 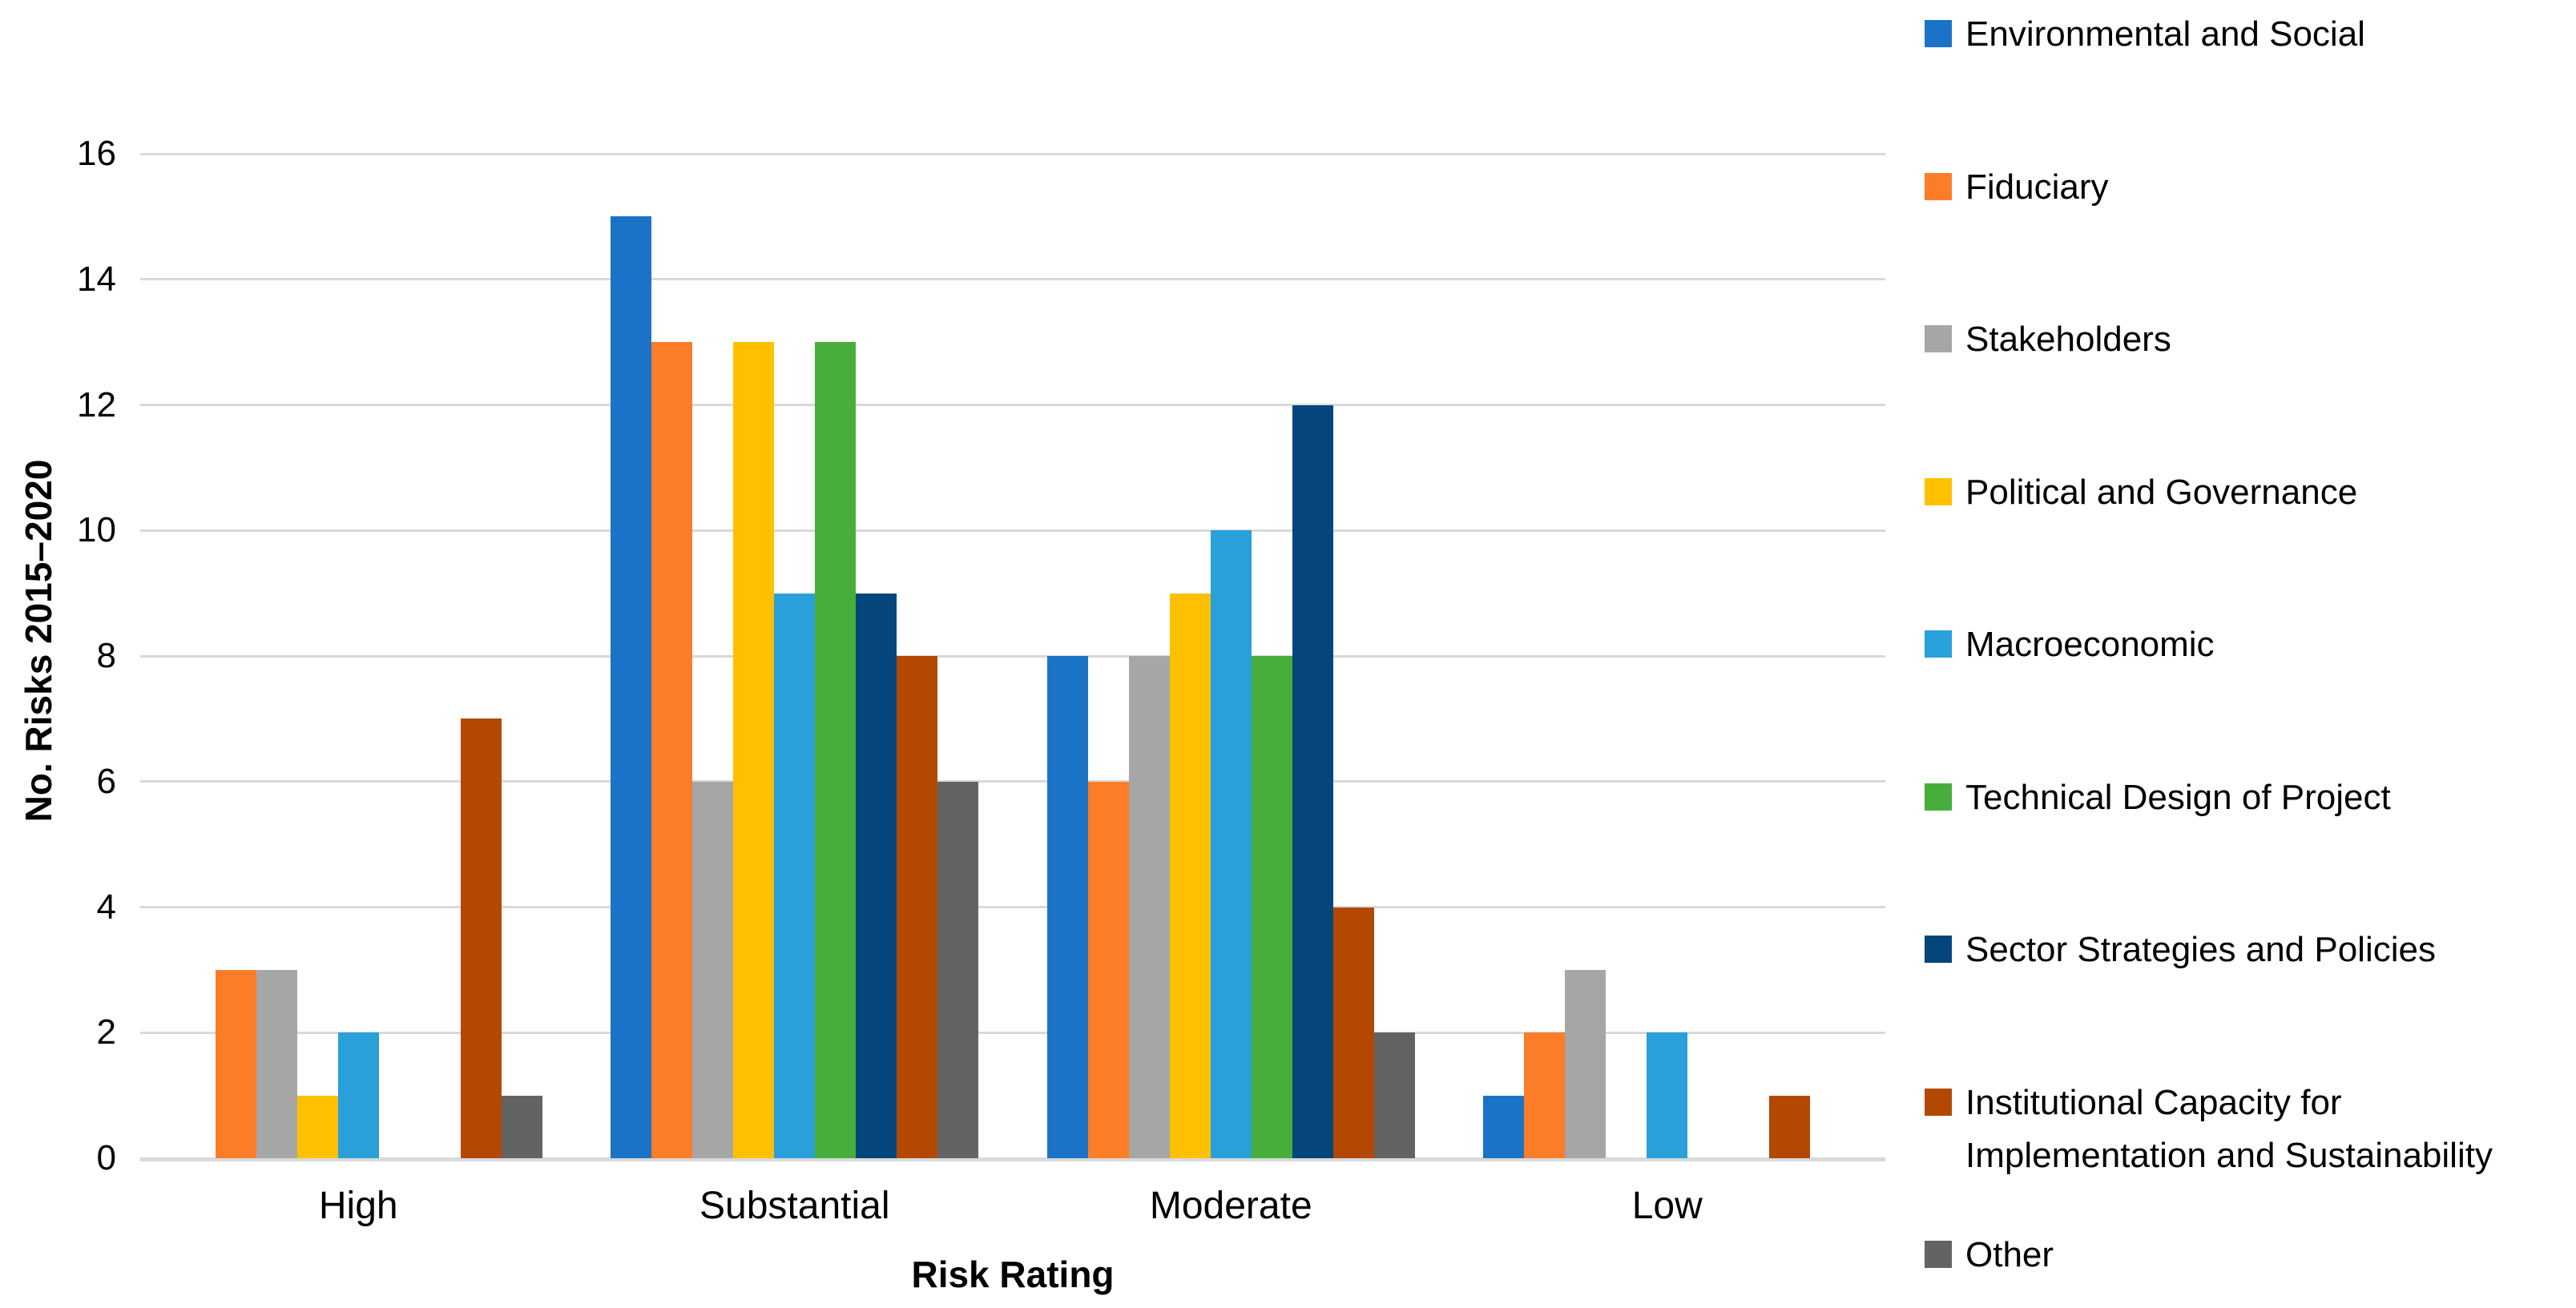 I want to click on bar-low-macroeconomic, so click(x=1667, y=1095).